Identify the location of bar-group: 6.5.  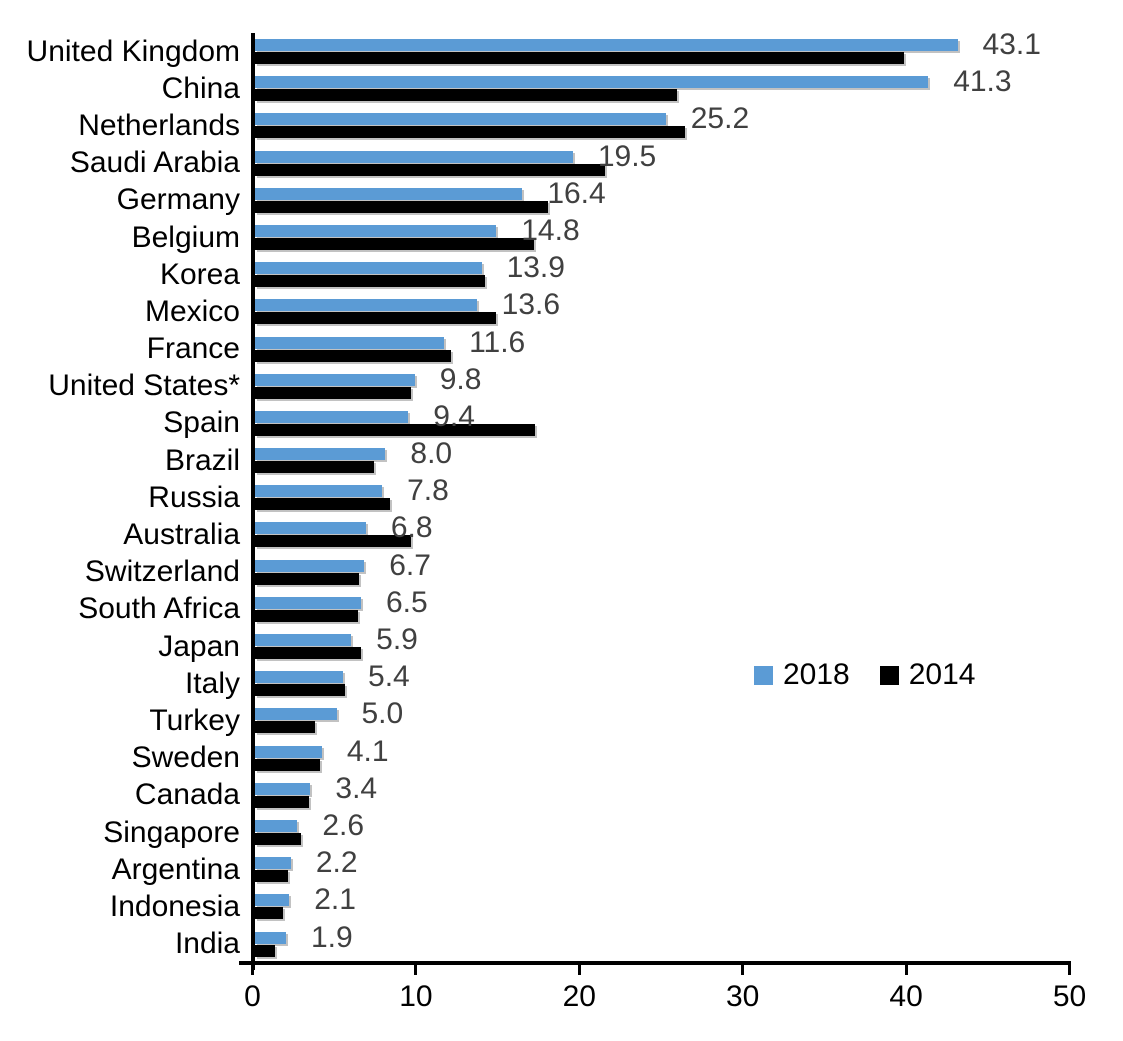
(662, 607).